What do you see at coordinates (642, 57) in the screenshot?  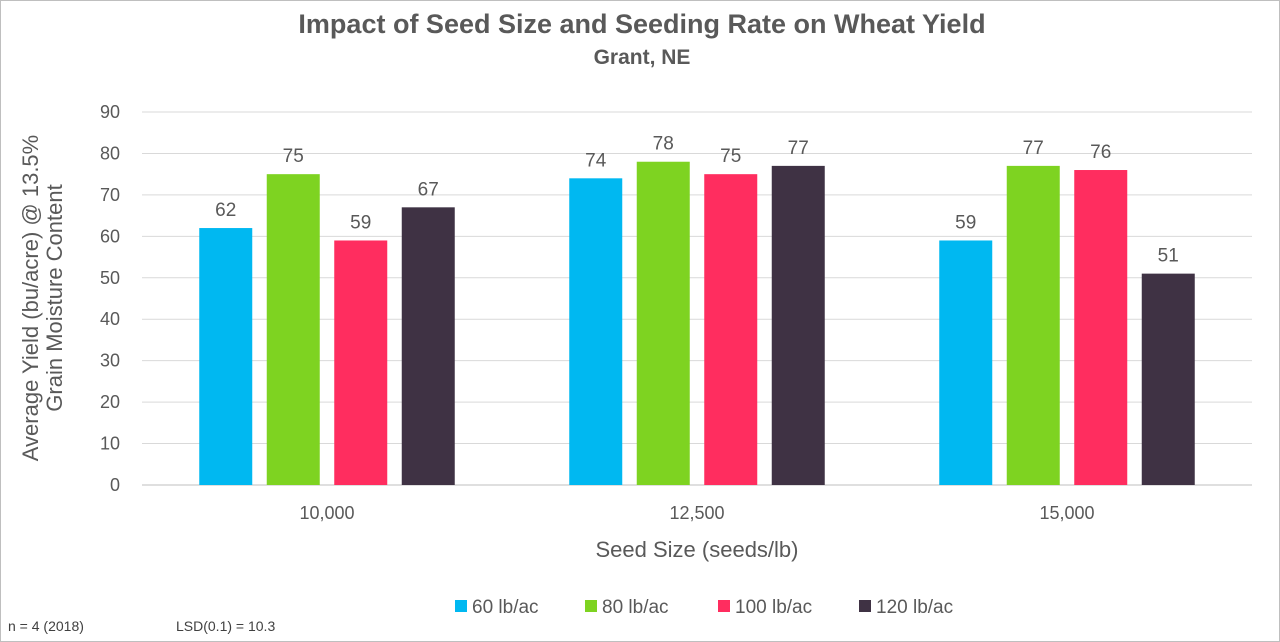 I see `chart-subtitle: Grant, NE` at bounding box center [642, 57].